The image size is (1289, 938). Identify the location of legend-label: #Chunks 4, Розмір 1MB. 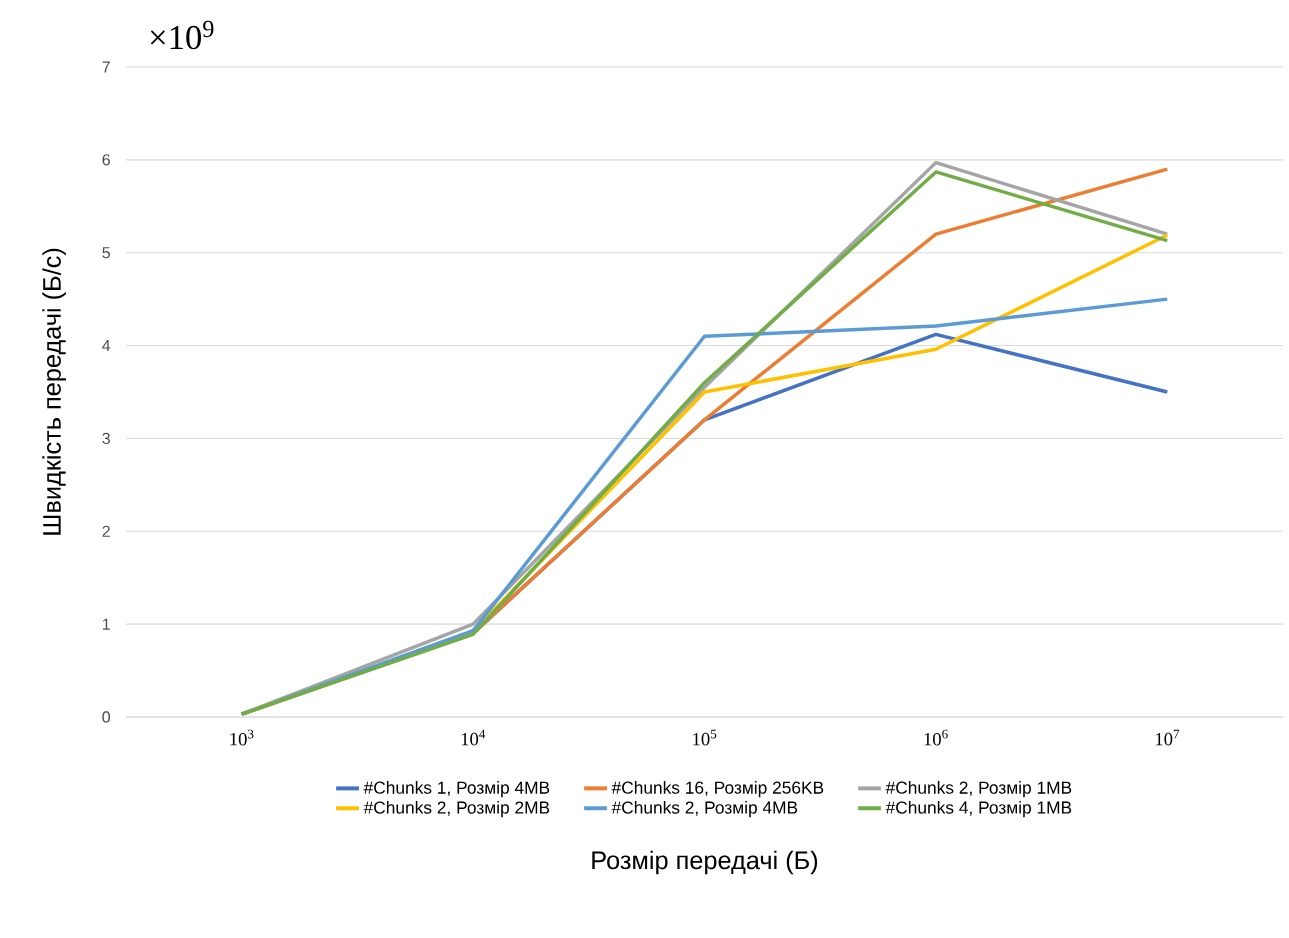
(978, 809).